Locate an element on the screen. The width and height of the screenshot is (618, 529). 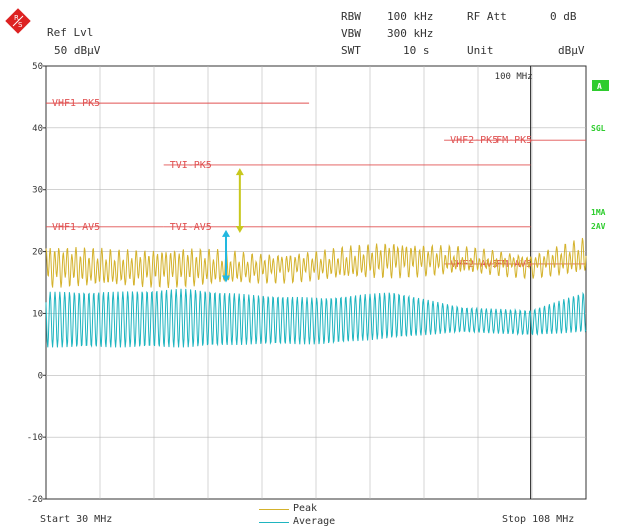
side-annotations: A SGL 1MA 2AV is located at coordinates (600, 155).